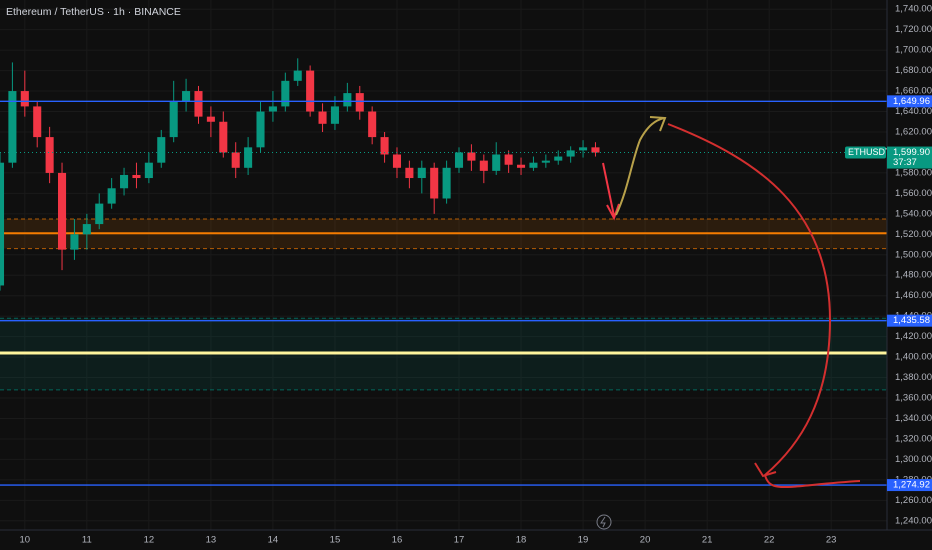  I want to click on y-tick-label: 1,660.00, so click(913, 91).